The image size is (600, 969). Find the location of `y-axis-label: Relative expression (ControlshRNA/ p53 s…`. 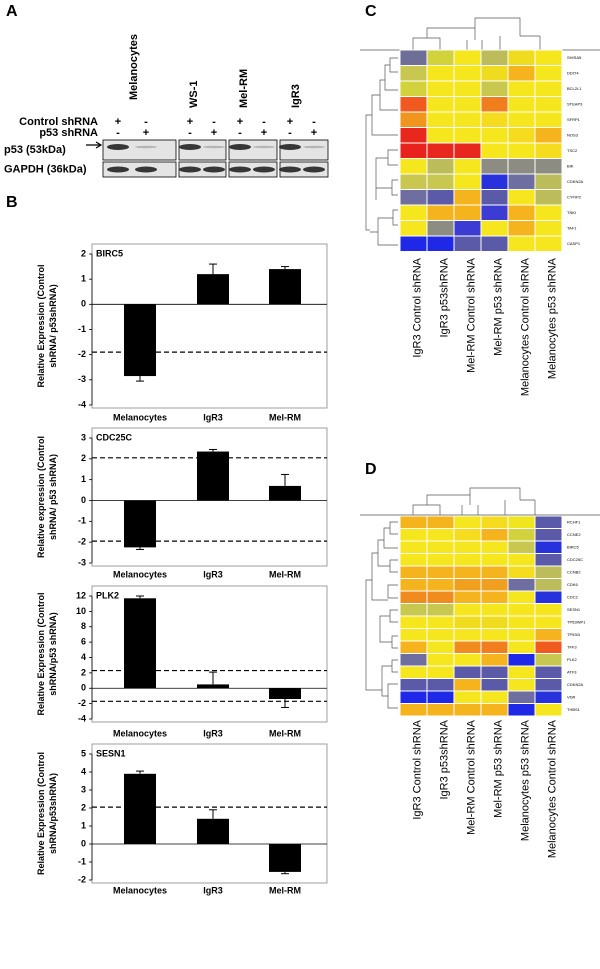

y-axis-label: Relative expression (ControlshRNA/ p53 s… is located at coordinates (47, 497).